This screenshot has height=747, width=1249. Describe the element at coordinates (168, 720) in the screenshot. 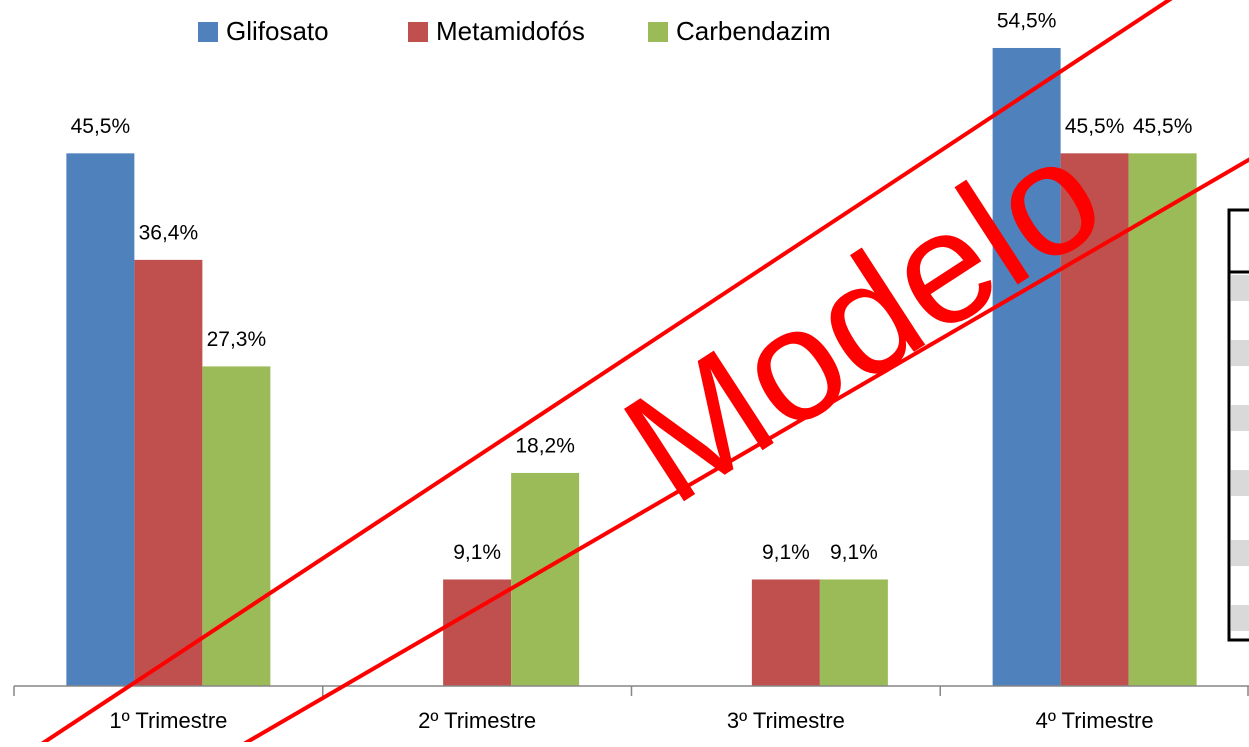

I see `x-tick-label: 1º Trimestre` at that location.